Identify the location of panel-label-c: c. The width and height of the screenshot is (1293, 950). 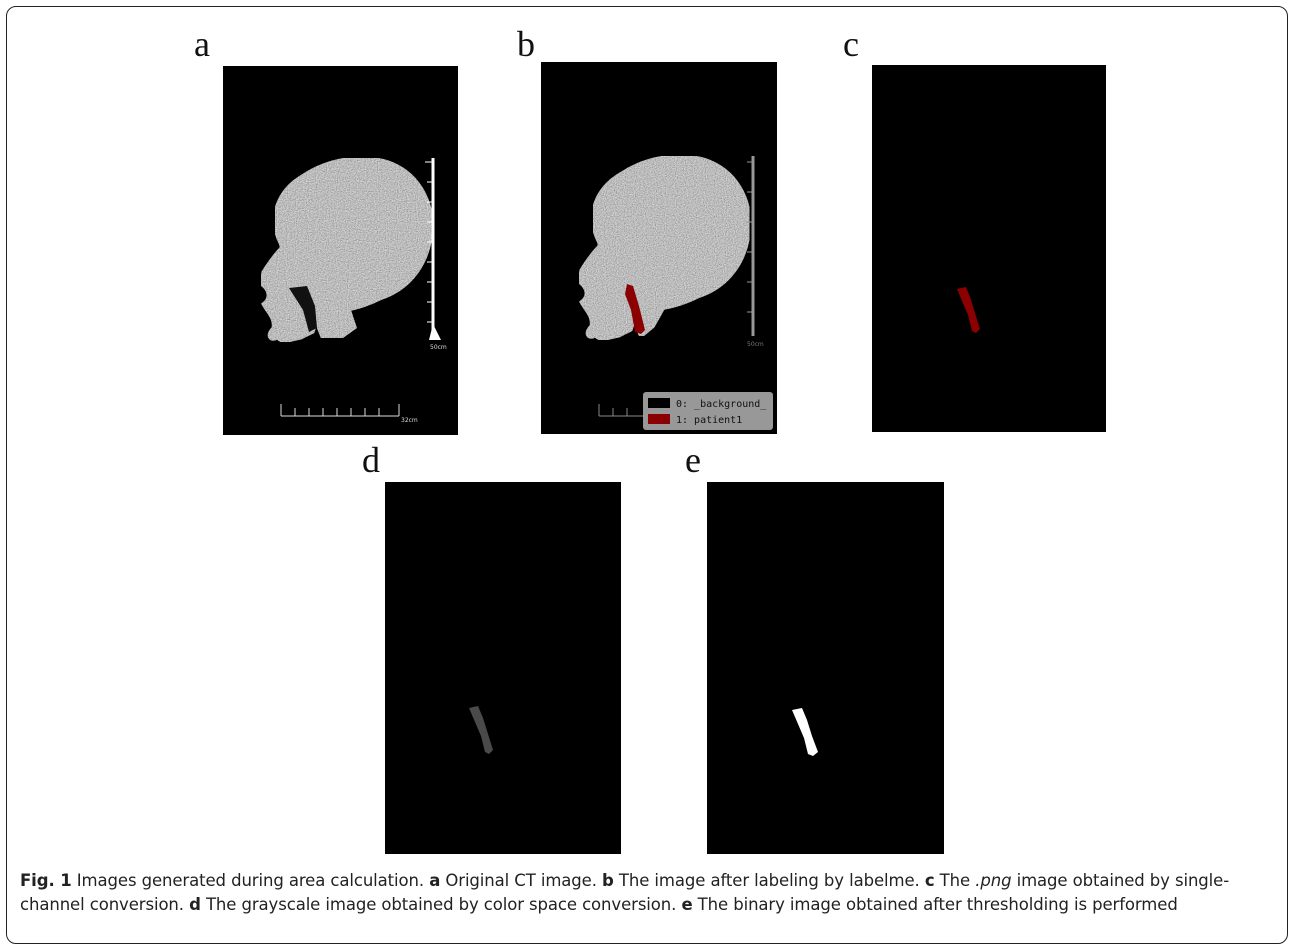
(851, 44).